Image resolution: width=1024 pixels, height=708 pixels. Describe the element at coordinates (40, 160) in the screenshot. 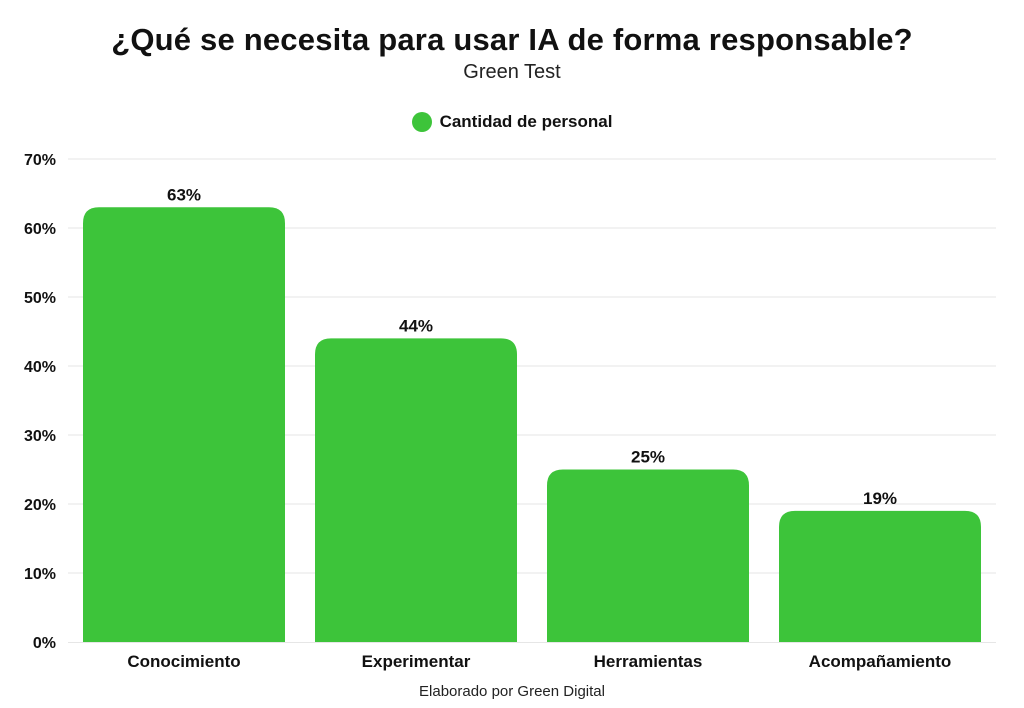

I see `y-tick-label: 70%` at that location.